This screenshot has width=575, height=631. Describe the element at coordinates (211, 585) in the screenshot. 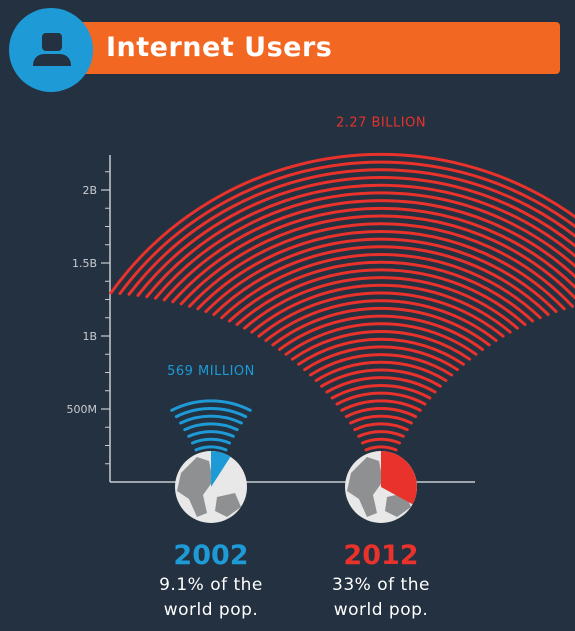

I see `population-caption: 9.1% of the` at that location.